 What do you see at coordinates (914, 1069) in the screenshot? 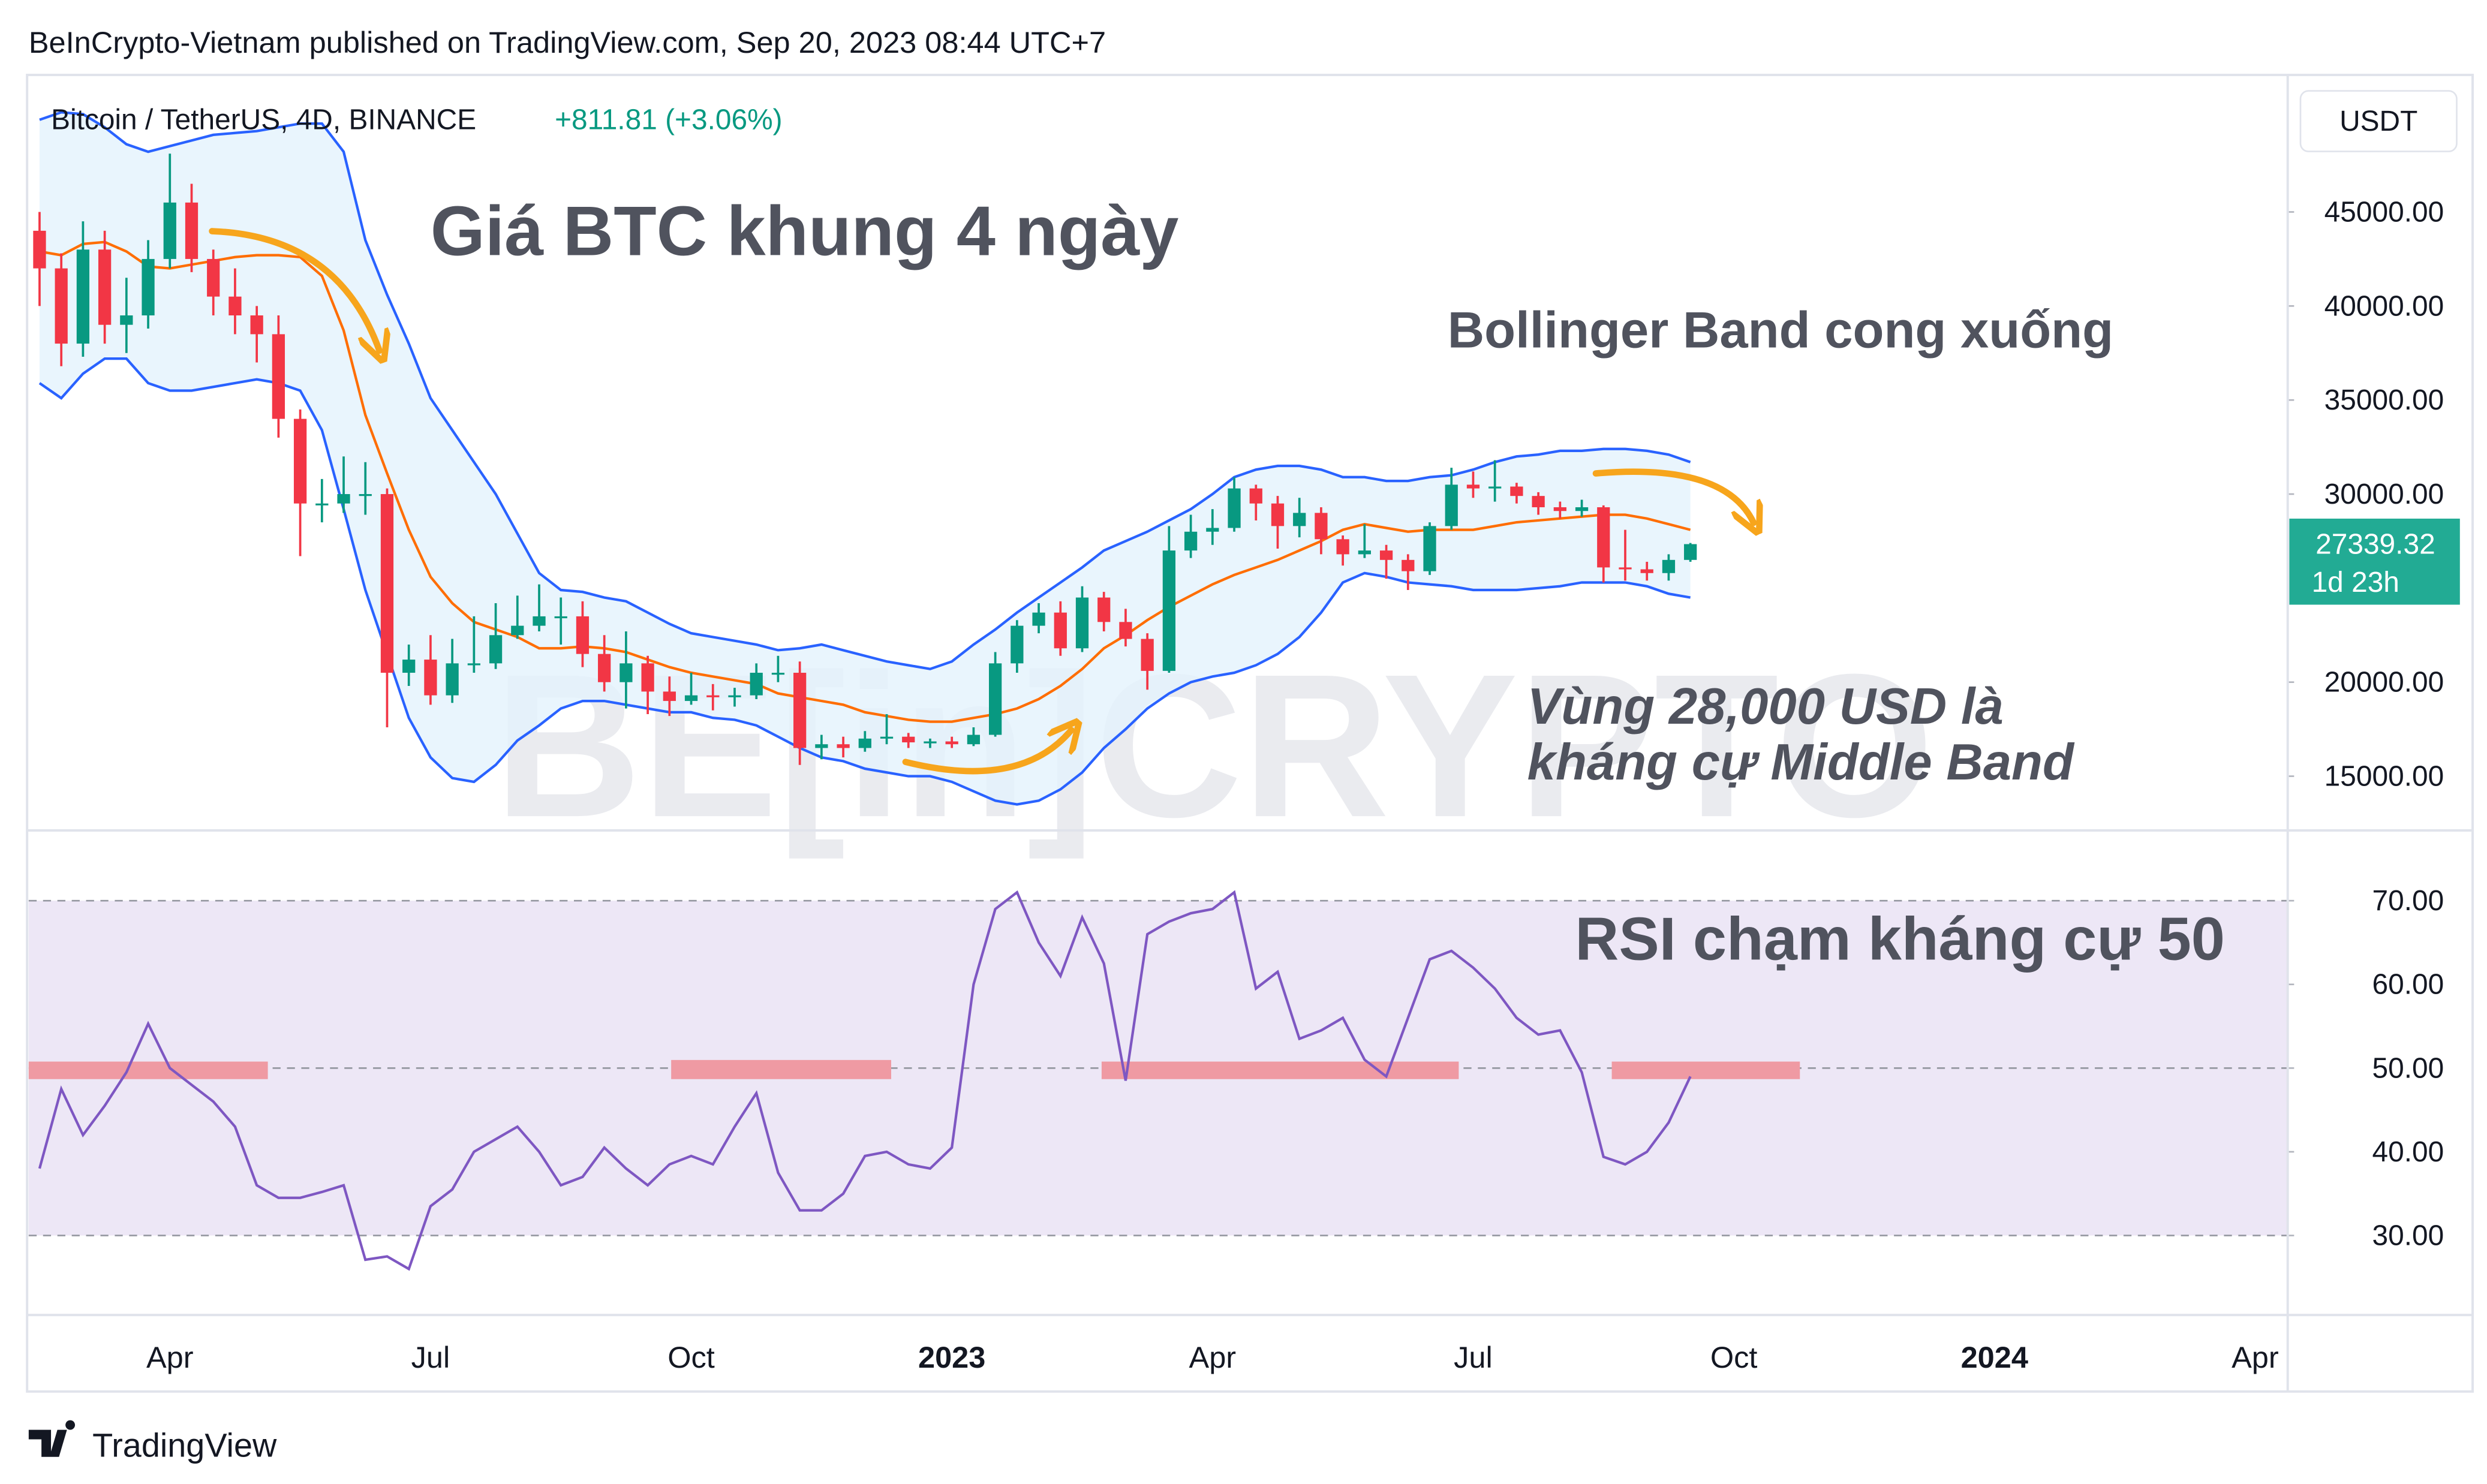
I see `rsi-zones` at bounding box center [914, 1069].